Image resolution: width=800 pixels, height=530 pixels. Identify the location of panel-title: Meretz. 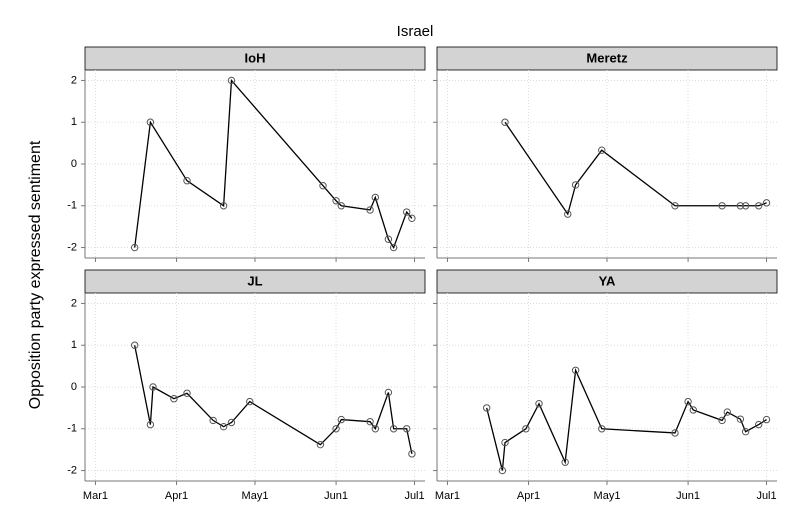
(607, 57).